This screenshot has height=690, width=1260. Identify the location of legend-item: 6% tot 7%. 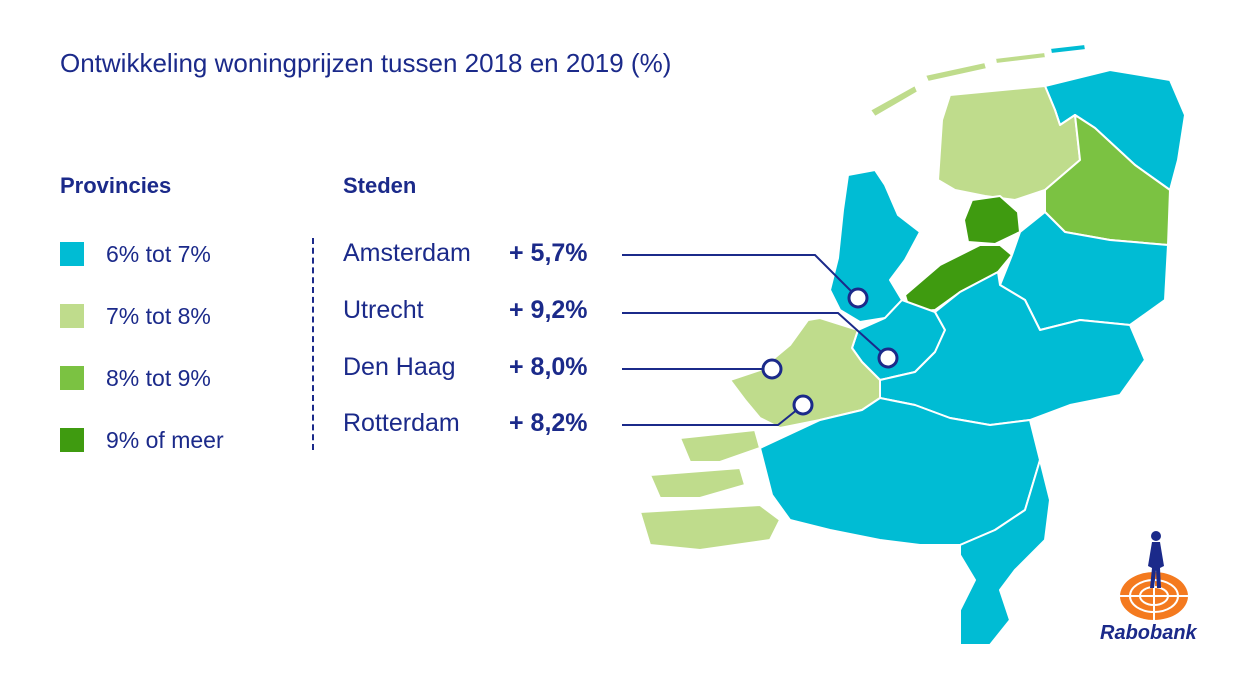
(135, 254).